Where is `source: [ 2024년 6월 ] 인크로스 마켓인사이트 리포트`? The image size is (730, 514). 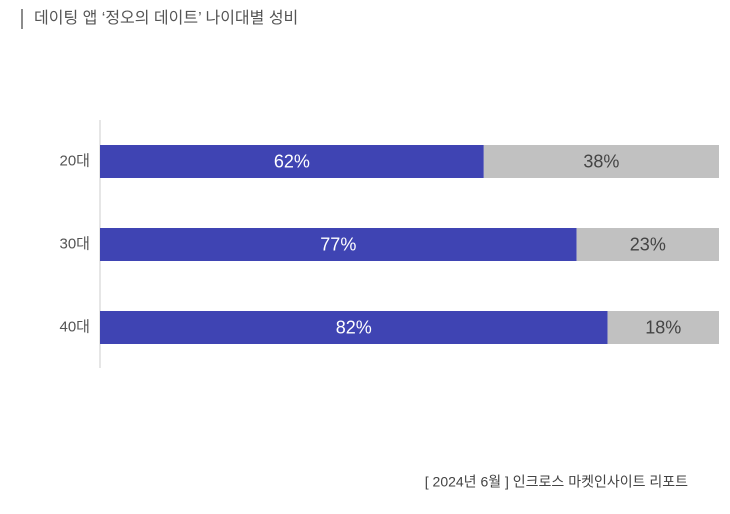
source: [ 2024년 6월 ] 인크로스 마켓인사이트 리포트 is located at coordinates (556, 482).